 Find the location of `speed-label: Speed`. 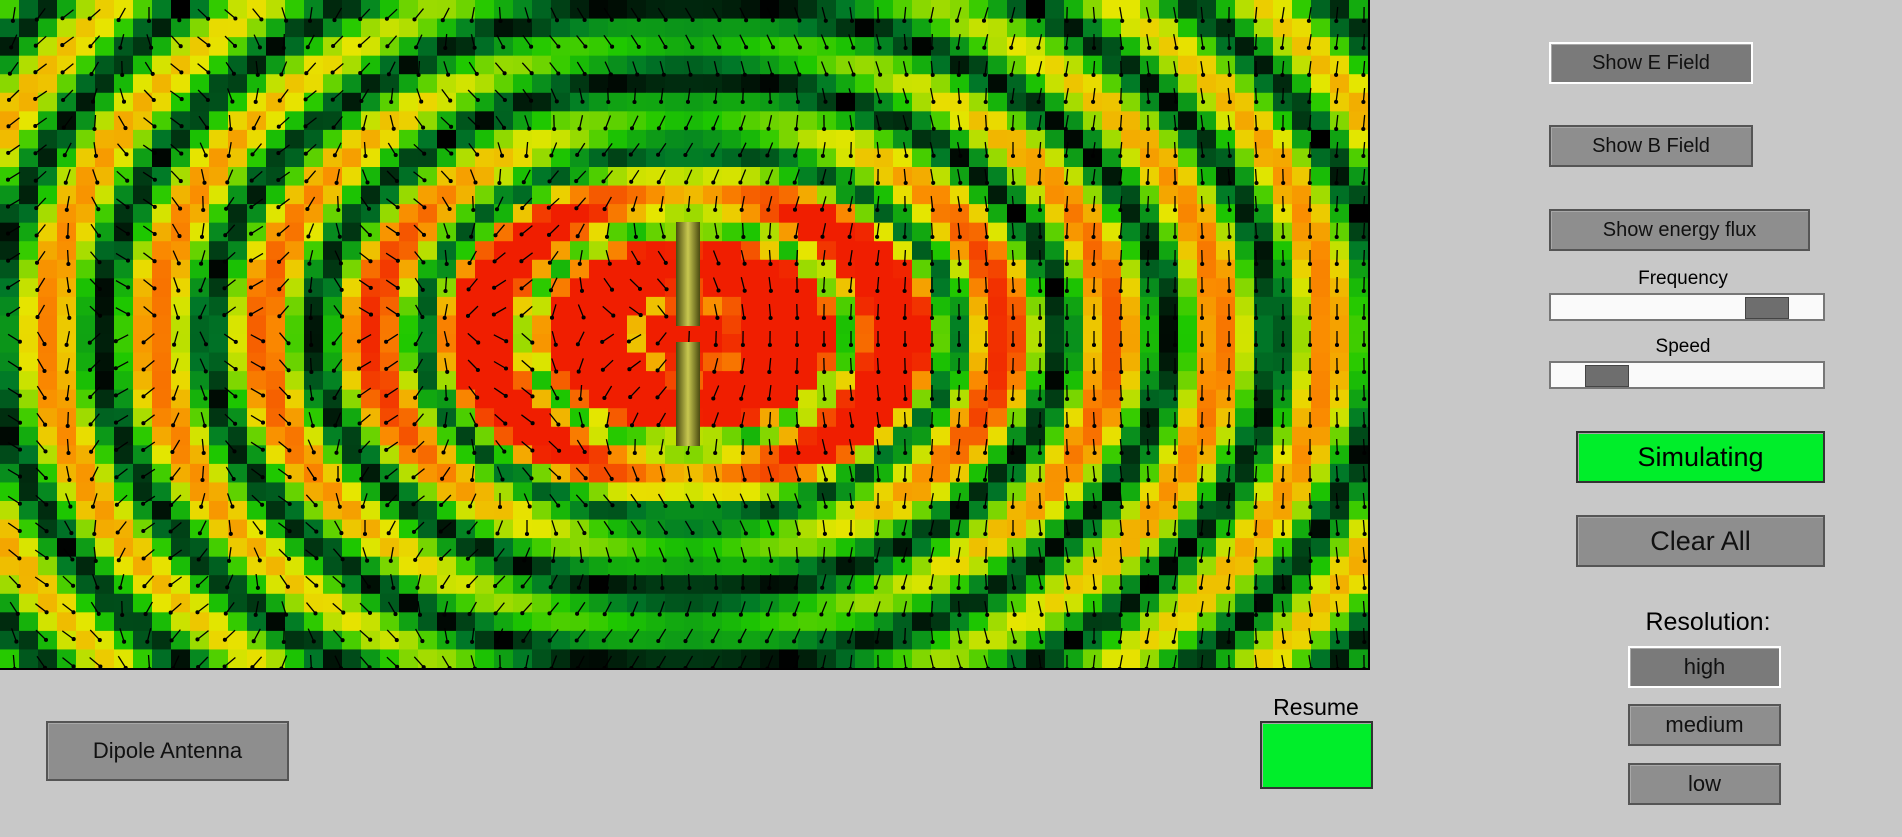

speed-label: Speed is located at coordinates (1683, 346).